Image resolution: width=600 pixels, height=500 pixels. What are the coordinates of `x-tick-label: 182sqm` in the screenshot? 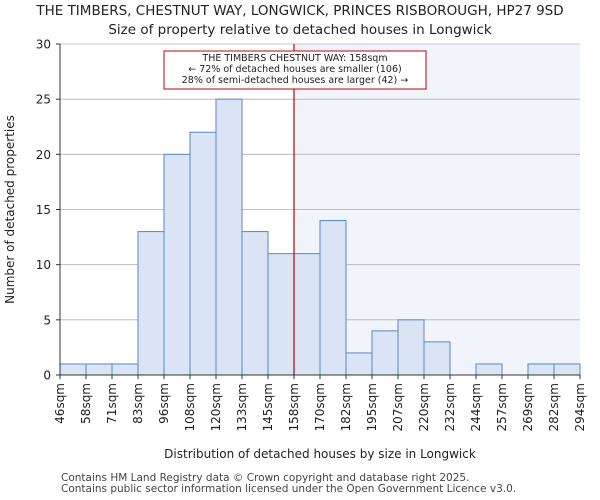 It's located at (346, 407).